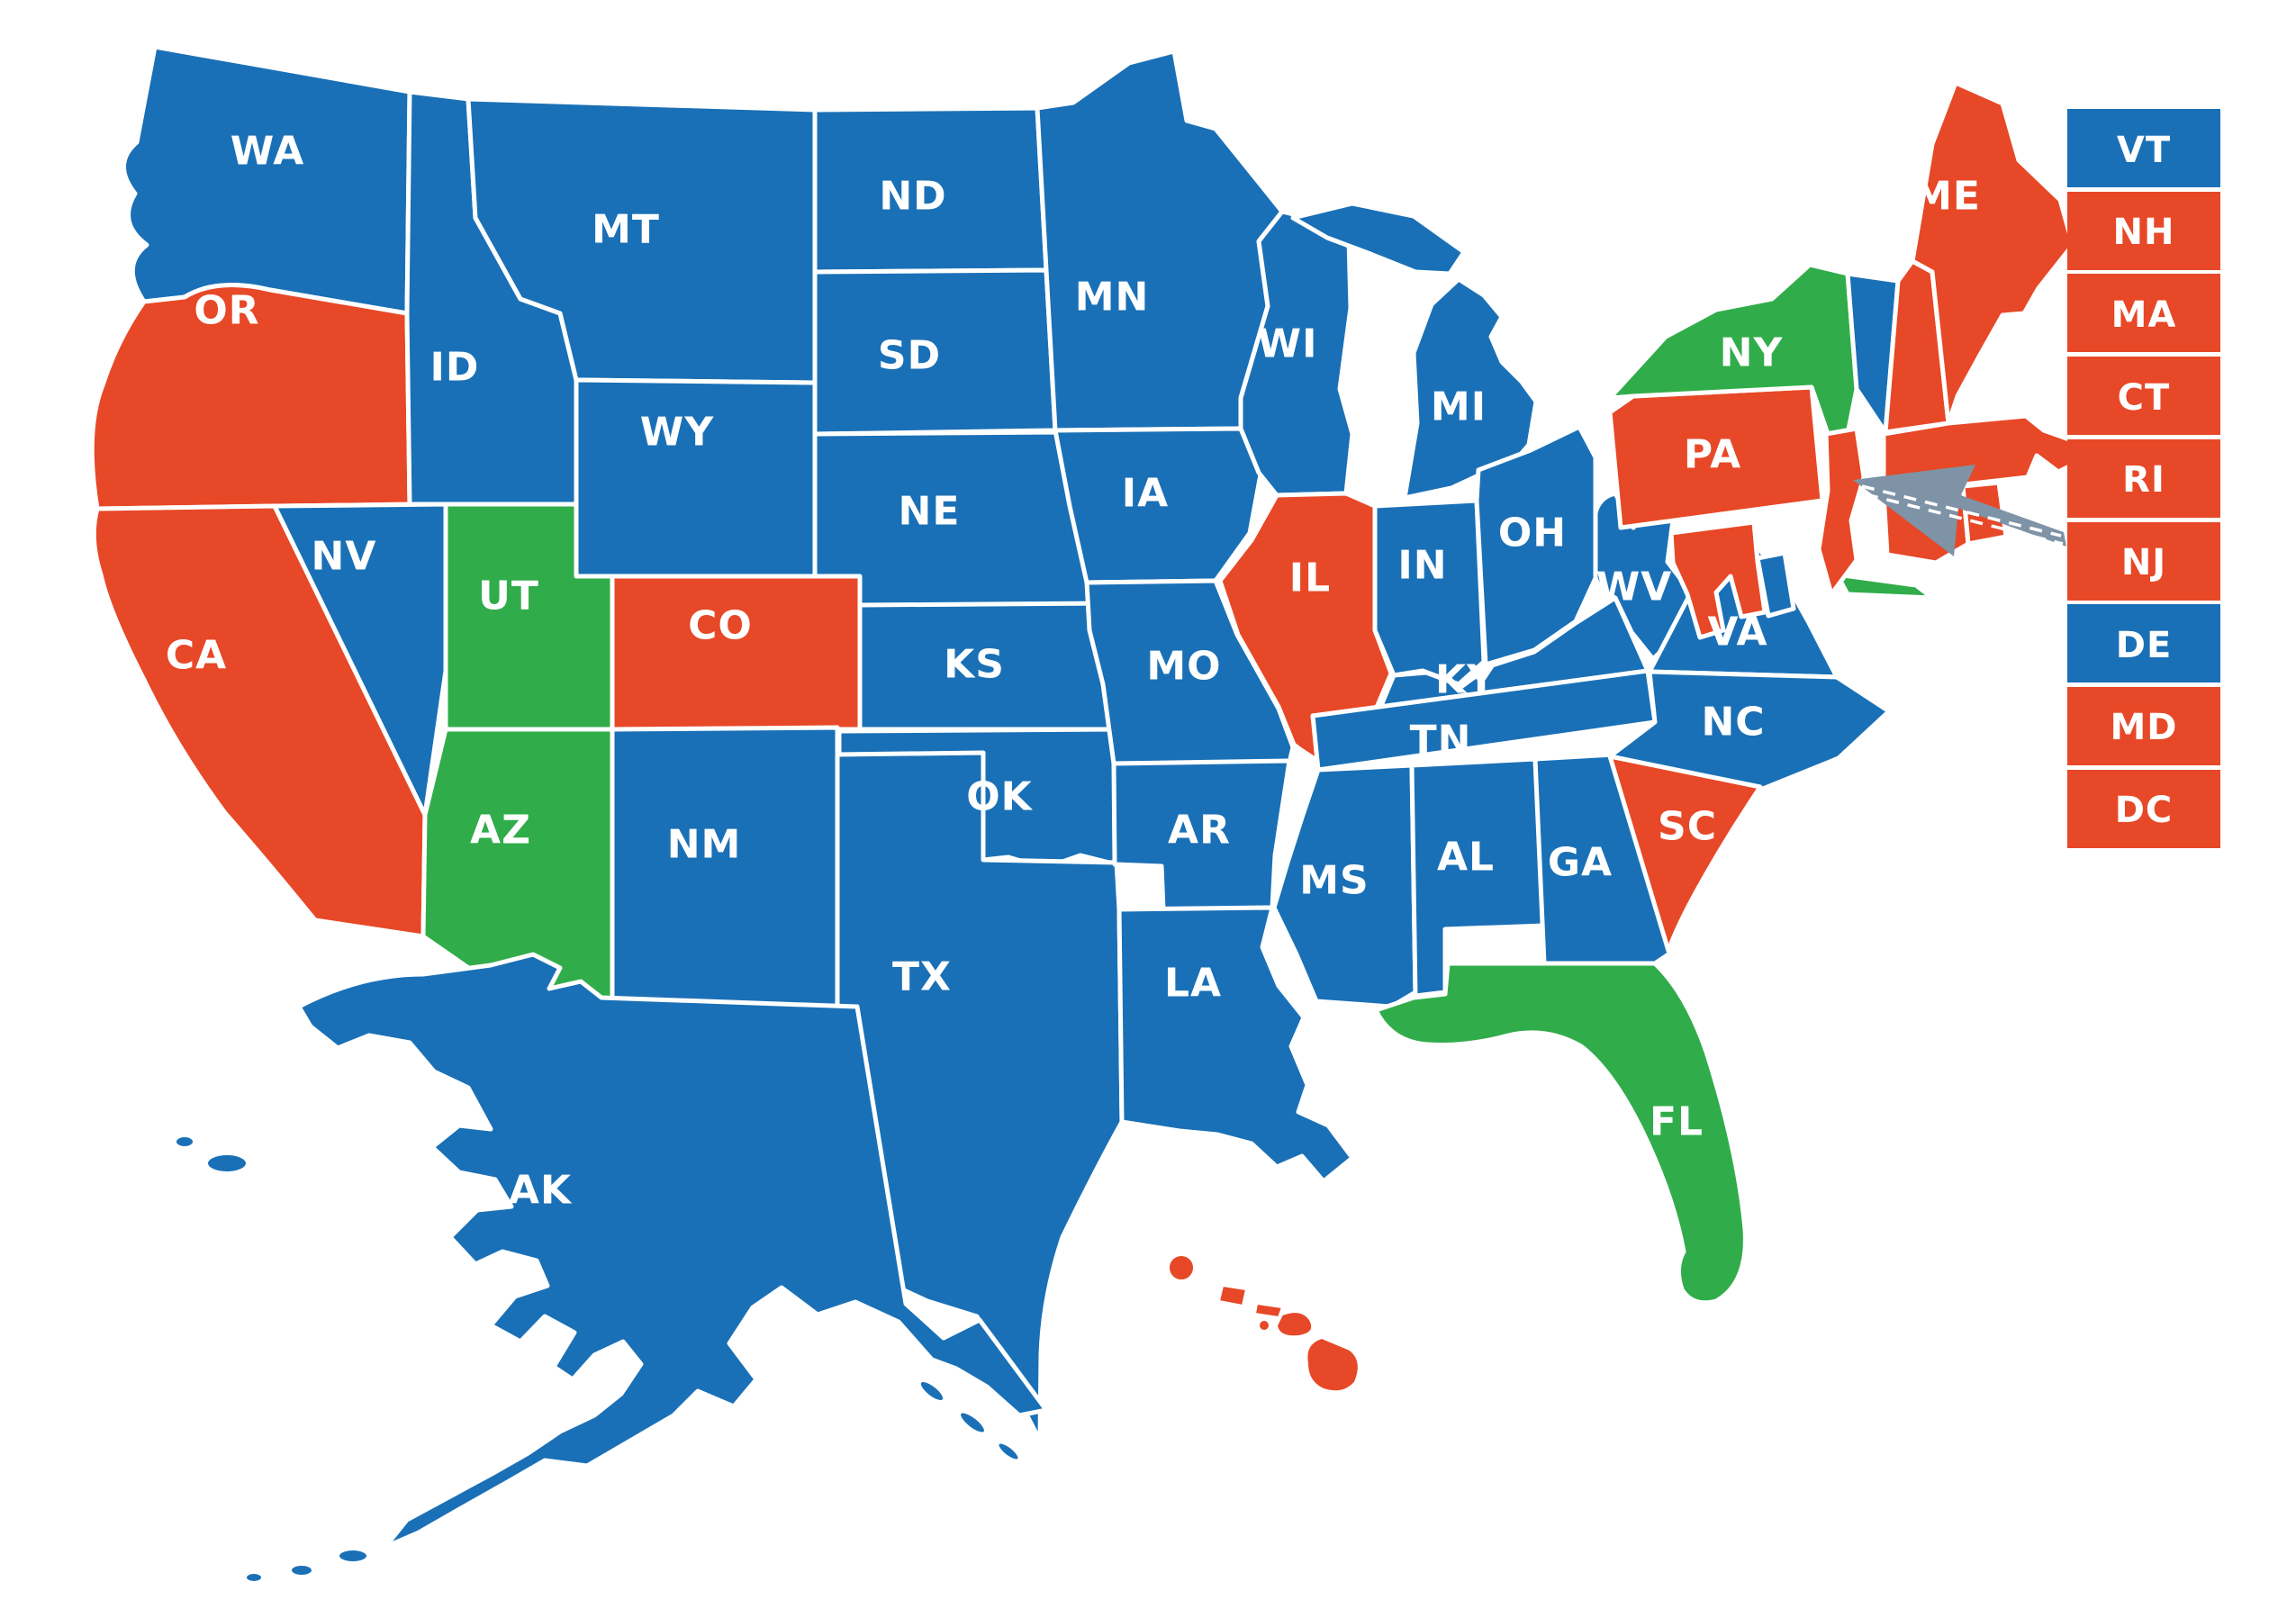 This screenshot has height=1618, width=2296. Describe the element at coordinates (1841, 511) in the screenshot. I see `state-nj` at that location.